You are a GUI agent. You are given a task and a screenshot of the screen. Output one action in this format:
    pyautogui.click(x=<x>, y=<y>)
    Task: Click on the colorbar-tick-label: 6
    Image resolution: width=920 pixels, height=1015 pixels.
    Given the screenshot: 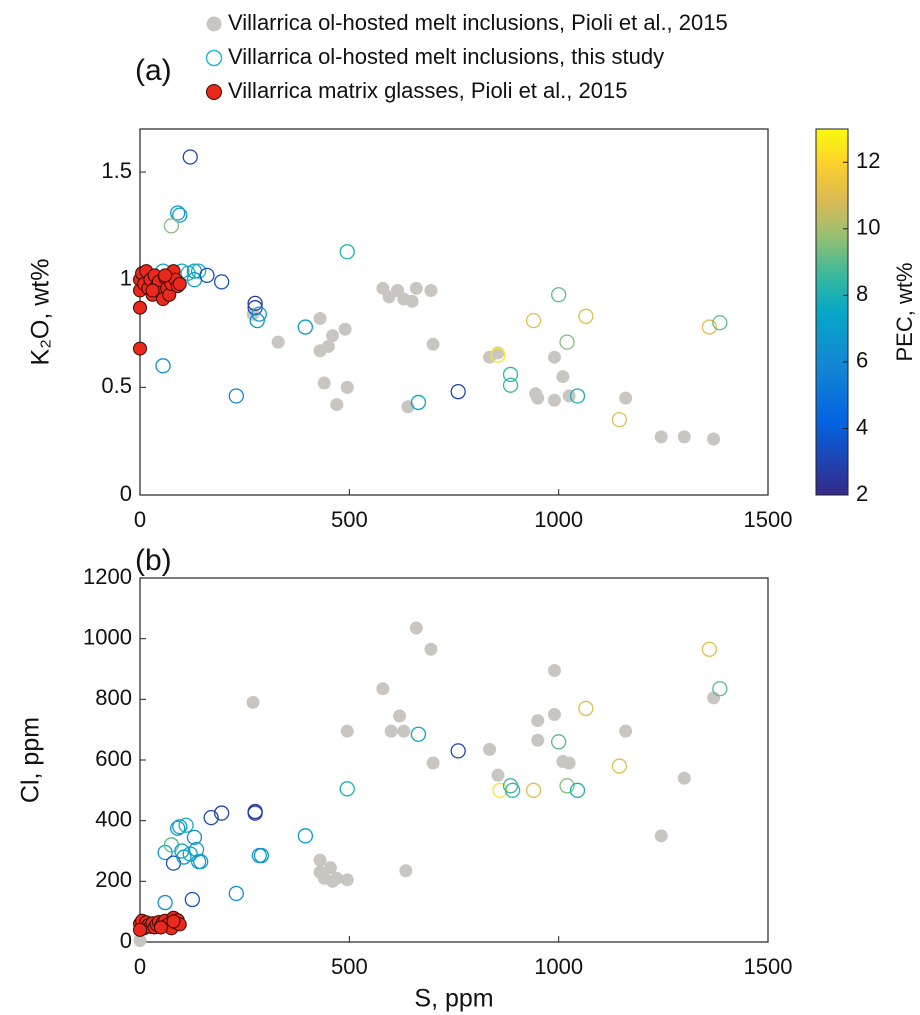 What is the action you would take?
    pyautogui.click(x=862, y=360)
    